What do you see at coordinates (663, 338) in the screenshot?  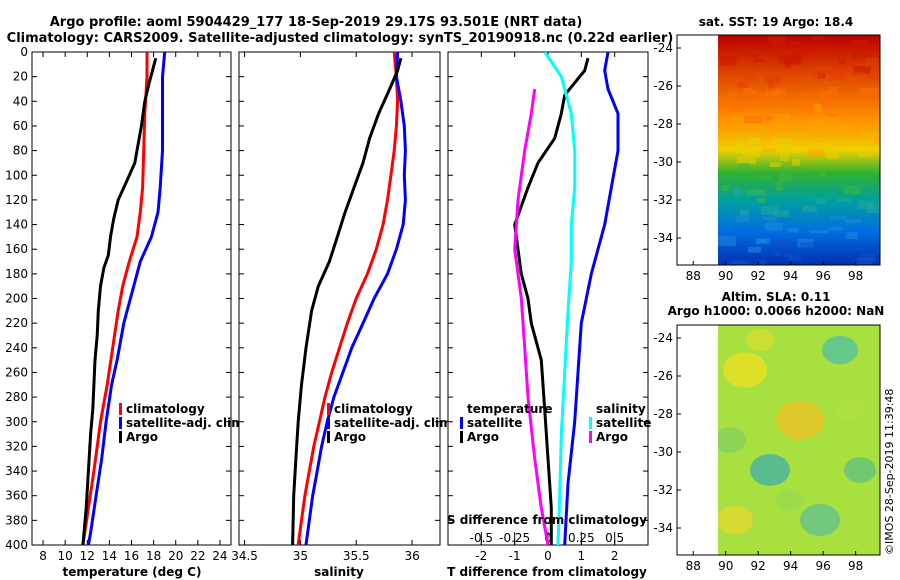 I see `map-y-tick-label: -24` at bounding box center [663, 338].